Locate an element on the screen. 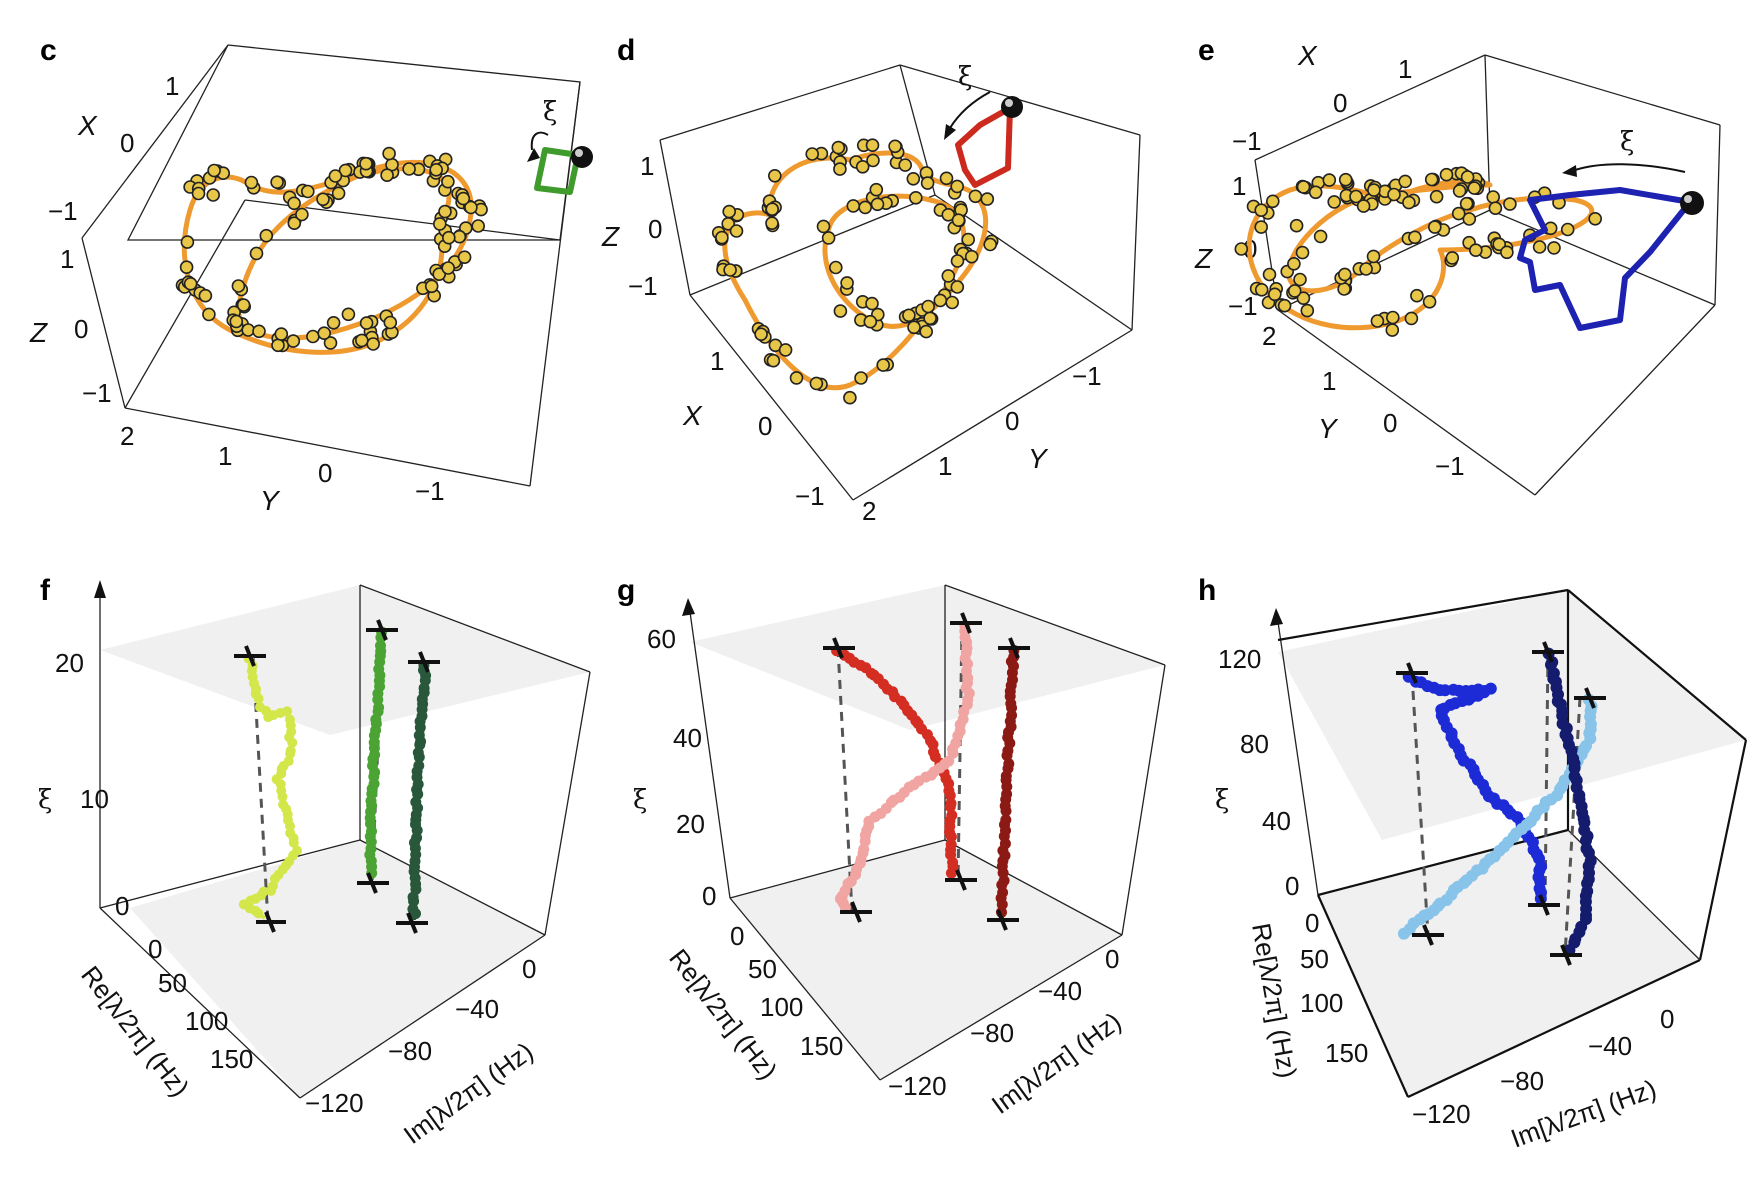 The height and width of the screenshot is (1188, 1756). eigenvalue-traces-f is located at coordinates (337, 776).